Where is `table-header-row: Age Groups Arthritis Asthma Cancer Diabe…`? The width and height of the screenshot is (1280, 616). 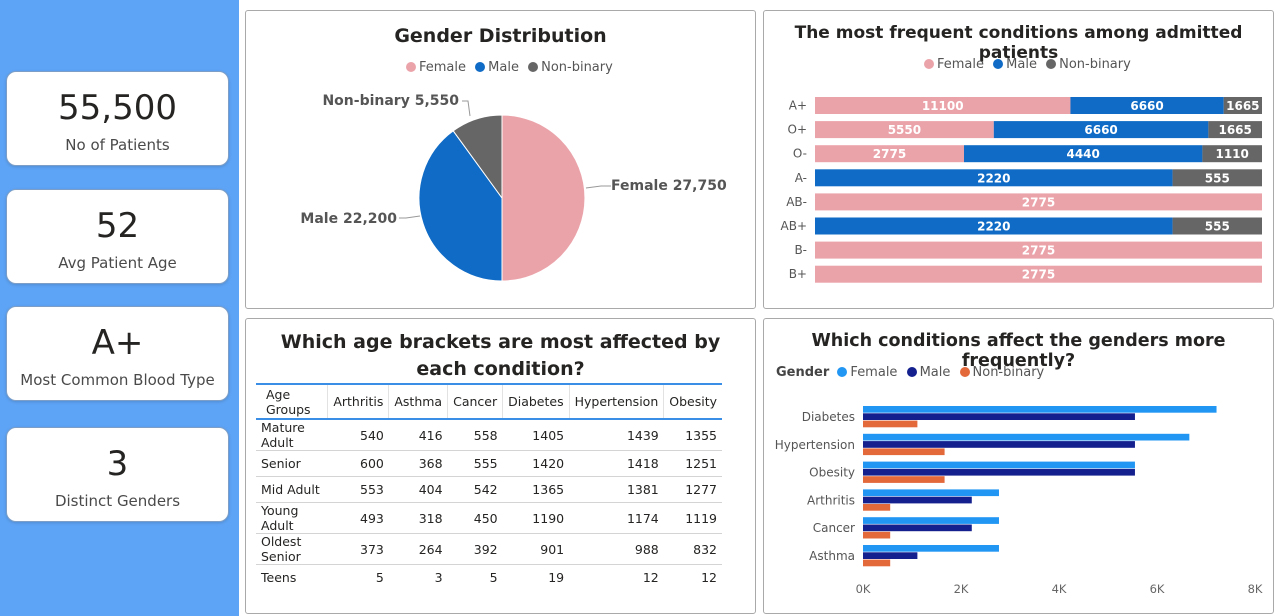
table-header-row: Age Groups Arthritis Asthma Cancer Diabe… is located at coordinates (489, 401).